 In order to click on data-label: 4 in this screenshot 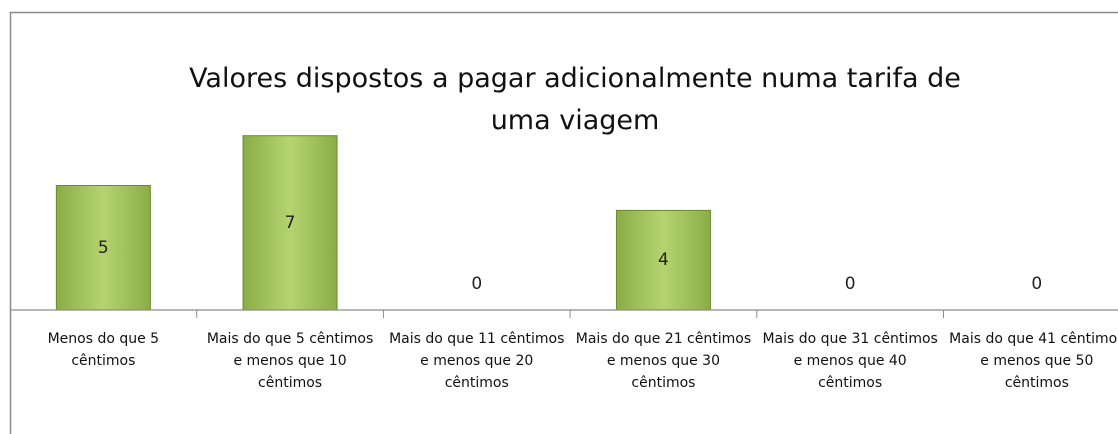, I will do `click(663, 260)`.